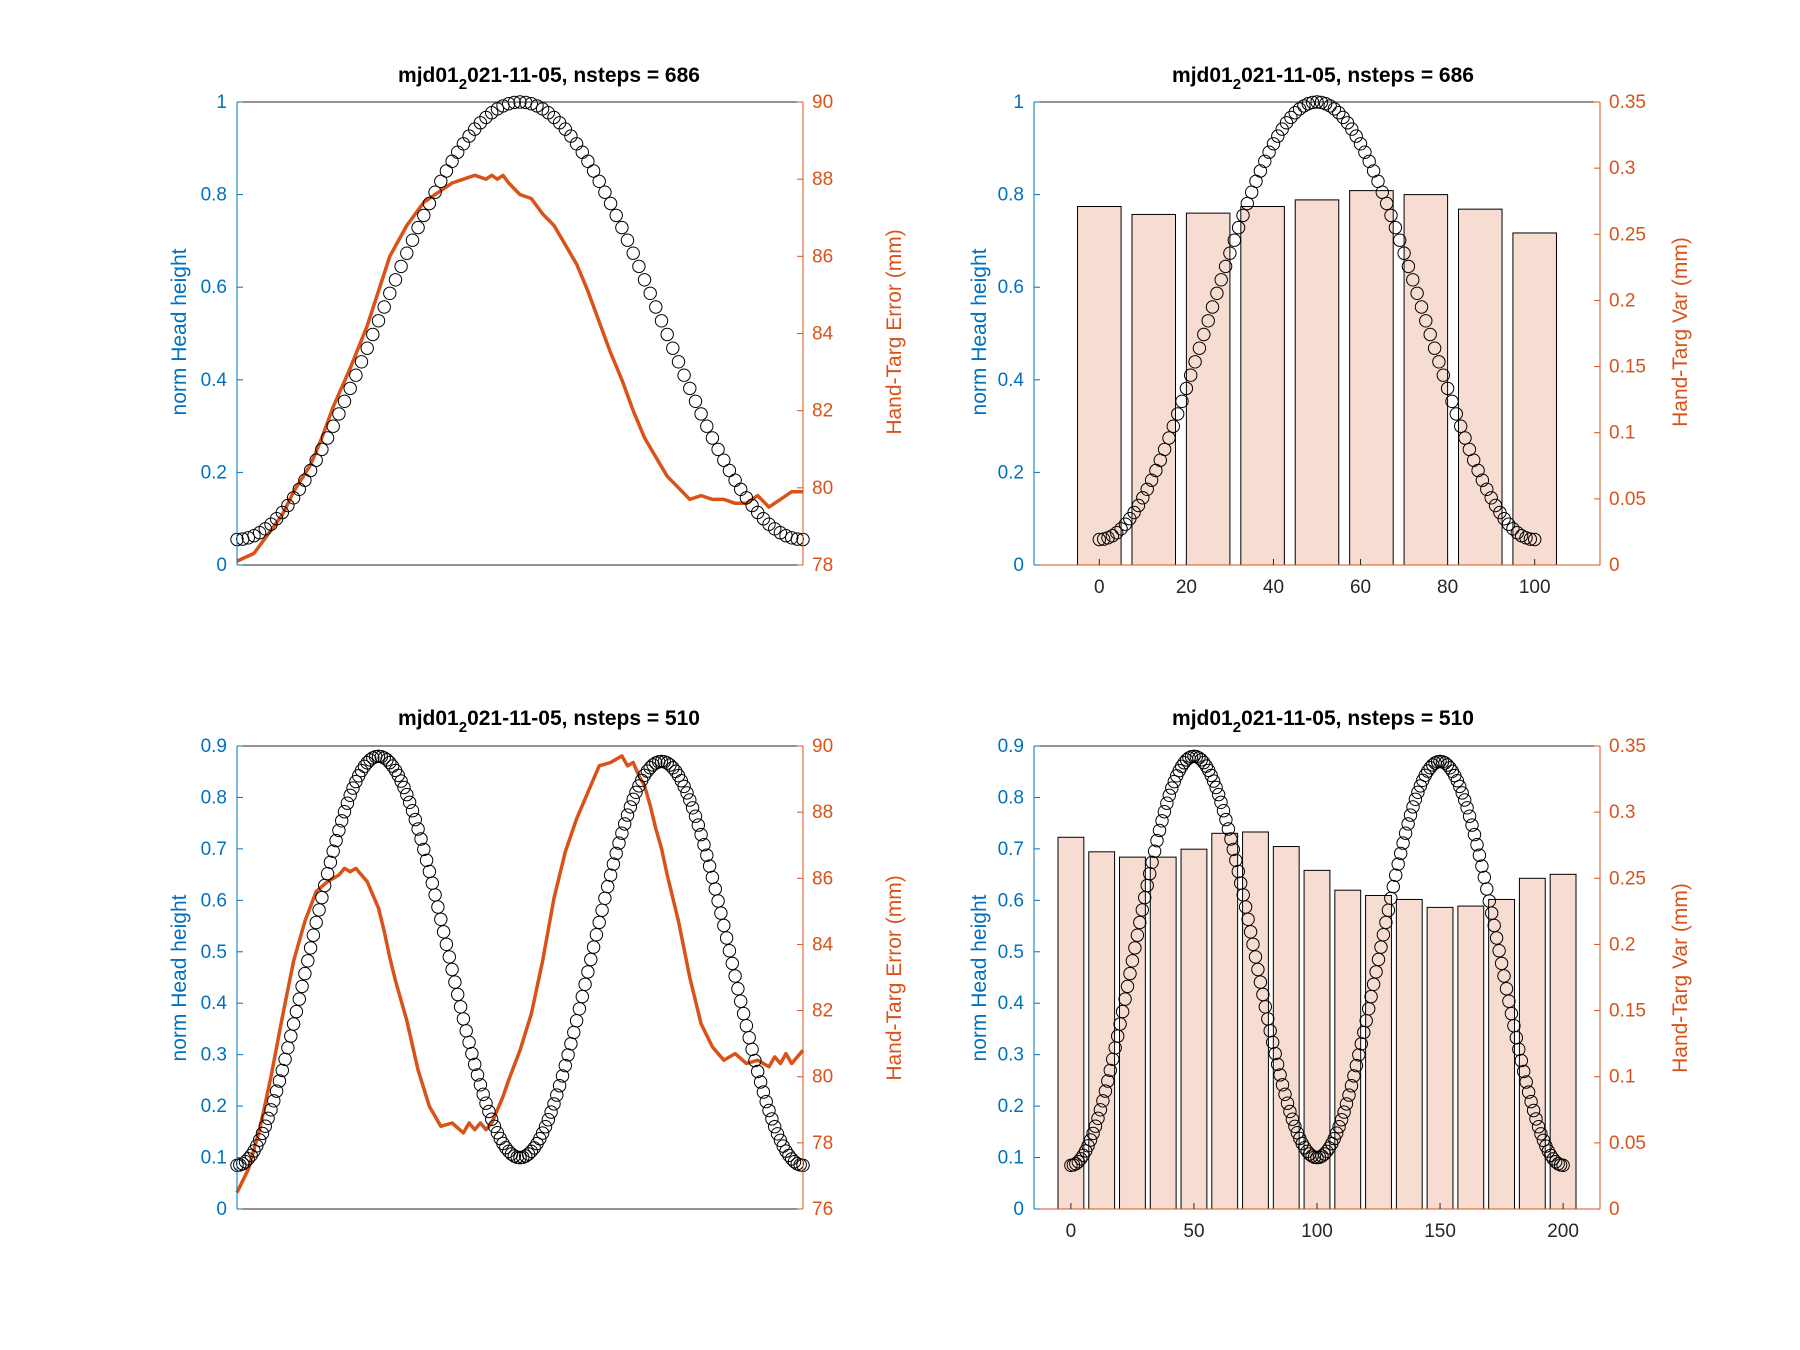  What do you see at coordinates (1011, 746) in the screenshot?
I see `y-tick-label-left: 0.9` at bounding box center [1011, 746].